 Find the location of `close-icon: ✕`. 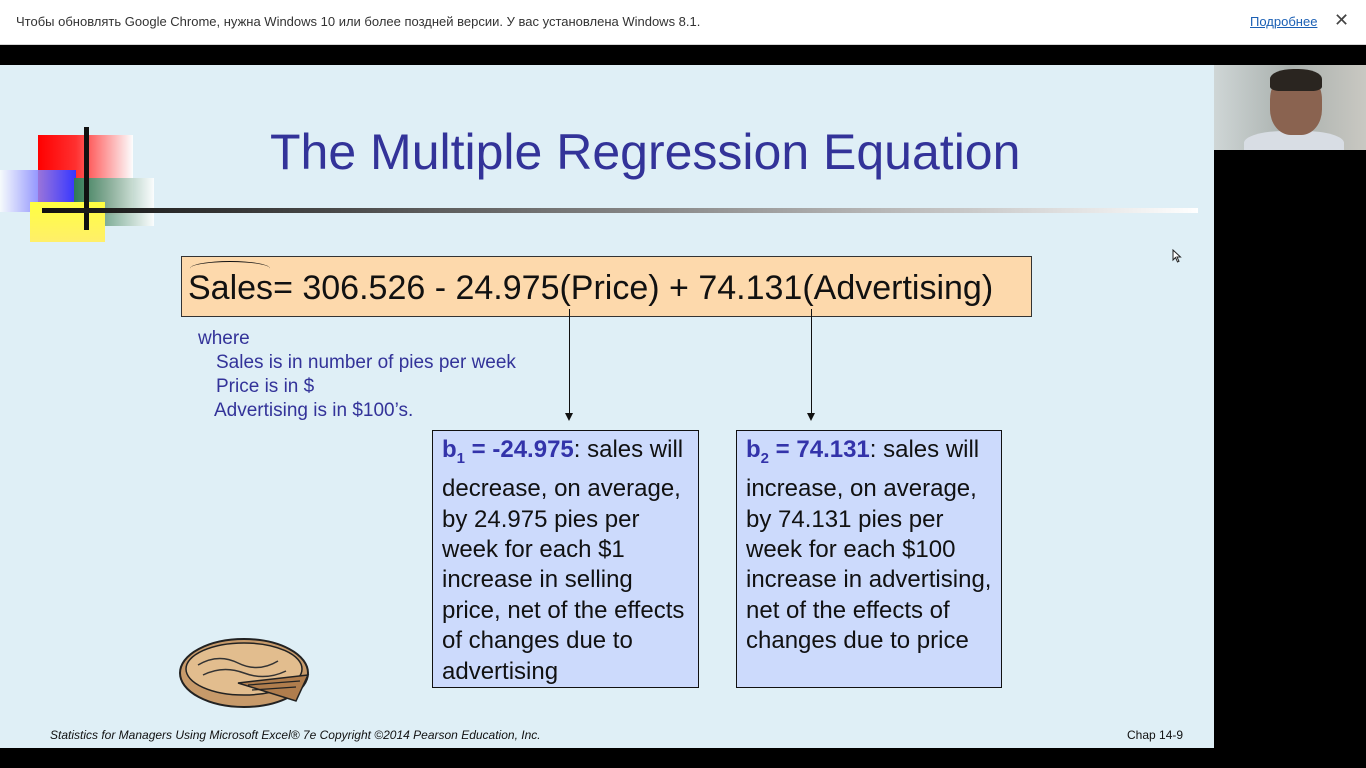

close-icon: ✕ is located at coordinates (1342, 20).